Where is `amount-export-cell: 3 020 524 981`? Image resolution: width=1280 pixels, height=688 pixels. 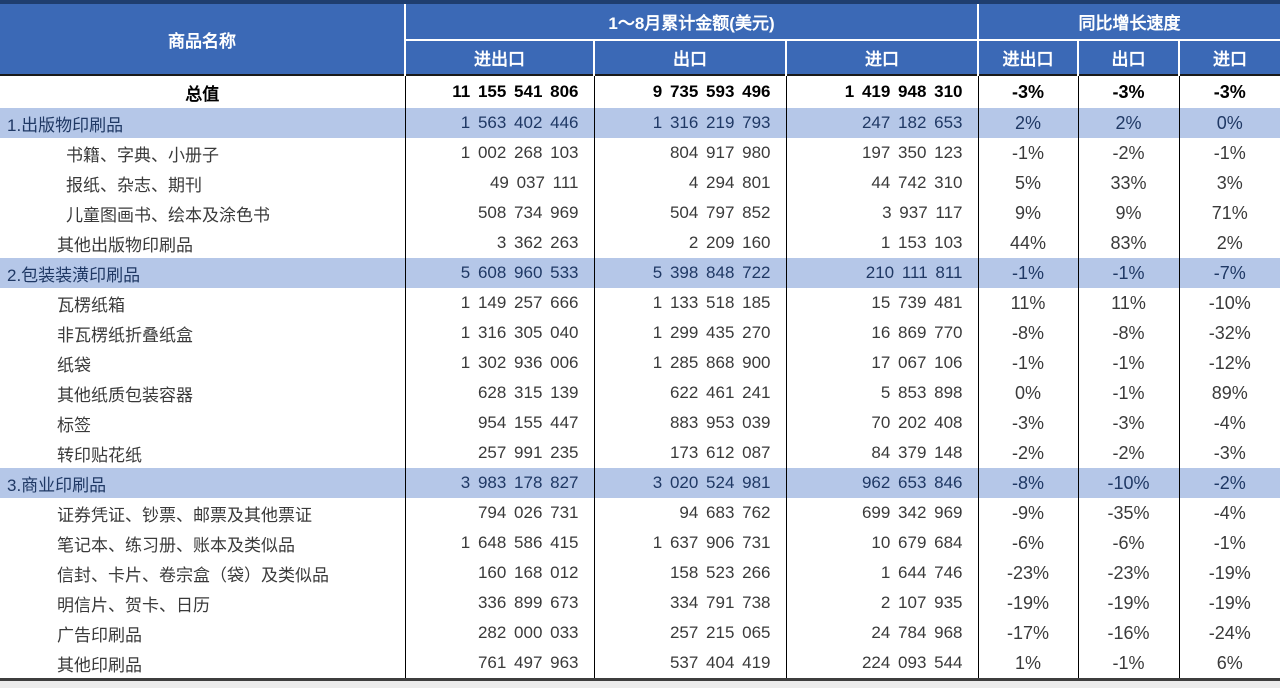 amount-export-cell: 3 020 524 981 is located at coordinates (689, 483).